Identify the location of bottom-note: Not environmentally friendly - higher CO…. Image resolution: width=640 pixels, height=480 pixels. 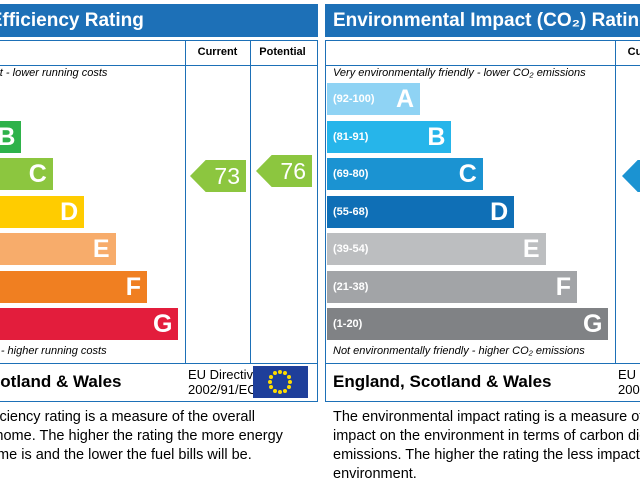
(459, 351).